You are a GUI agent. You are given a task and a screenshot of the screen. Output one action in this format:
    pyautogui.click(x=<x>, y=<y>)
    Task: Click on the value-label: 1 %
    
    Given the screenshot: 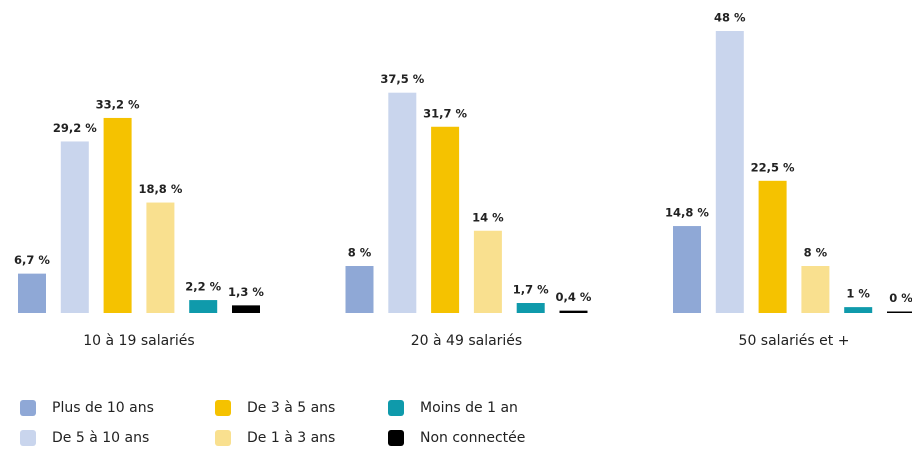 What is the action you would take?
    pyautogui.click(x=858, y=294)
    